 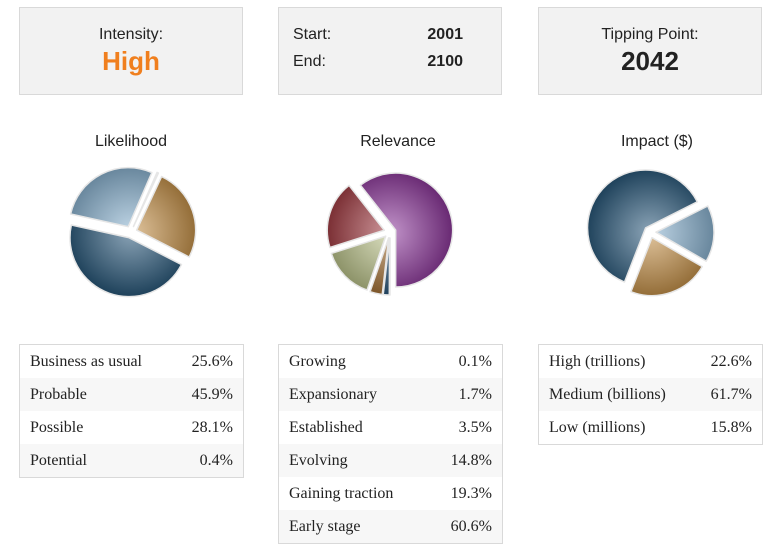 I want to click on legend-row: Early stage 60.6%, so click(x=390, y=527).